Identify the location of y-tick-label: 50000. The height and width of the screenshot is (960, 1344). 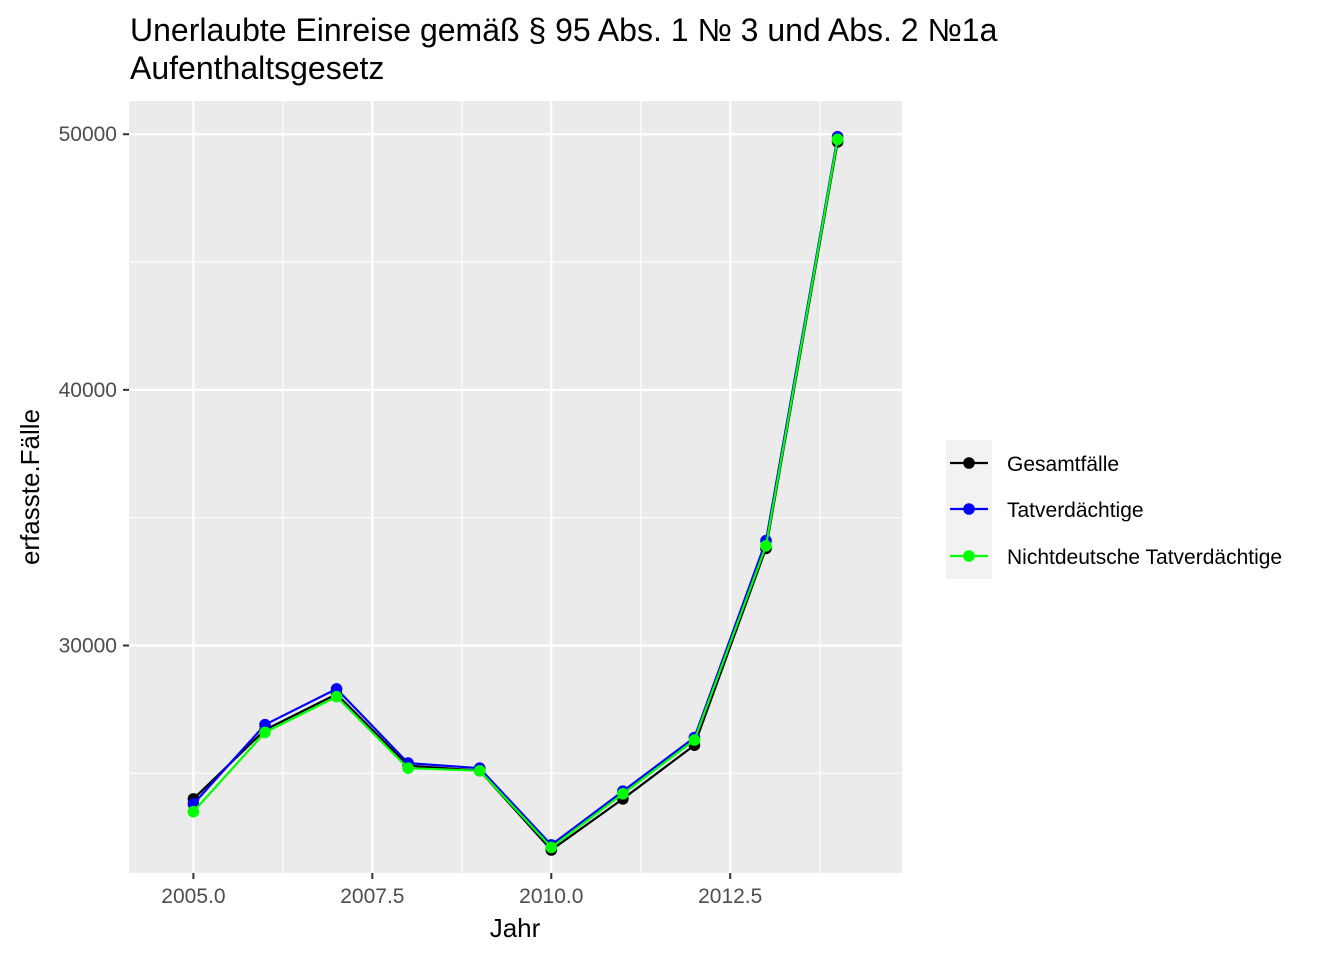
(88, 134).